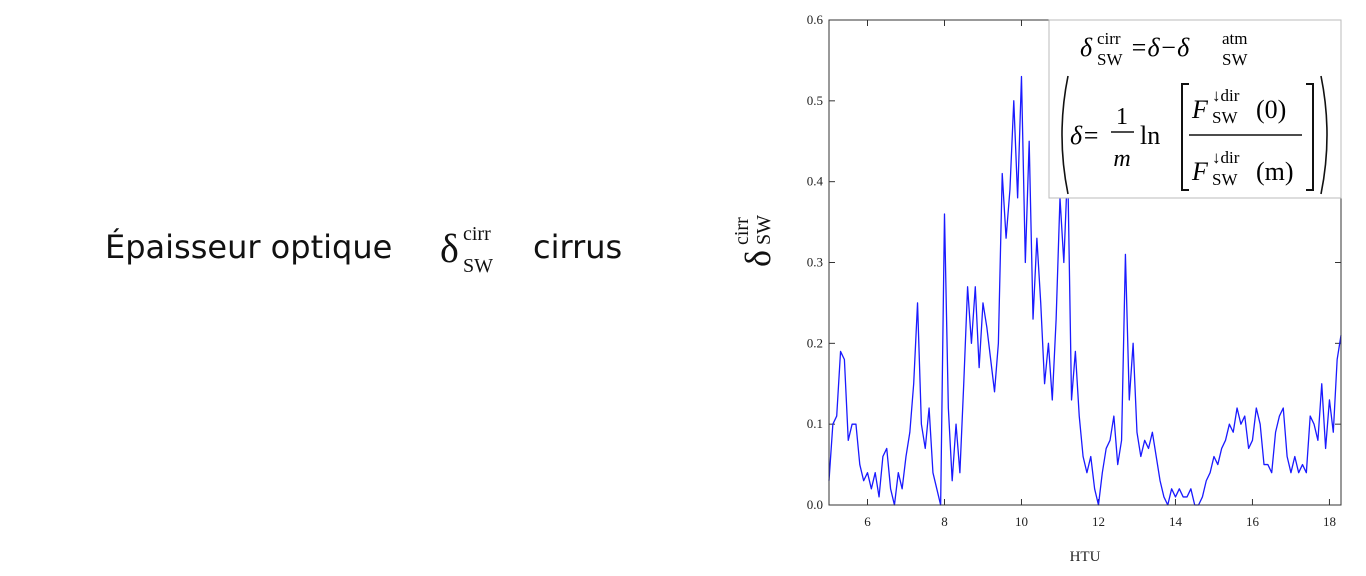 The width and height of the screenshot is (1366, 576). I want to click on x-tick-label: 14, so click(1176, 521).